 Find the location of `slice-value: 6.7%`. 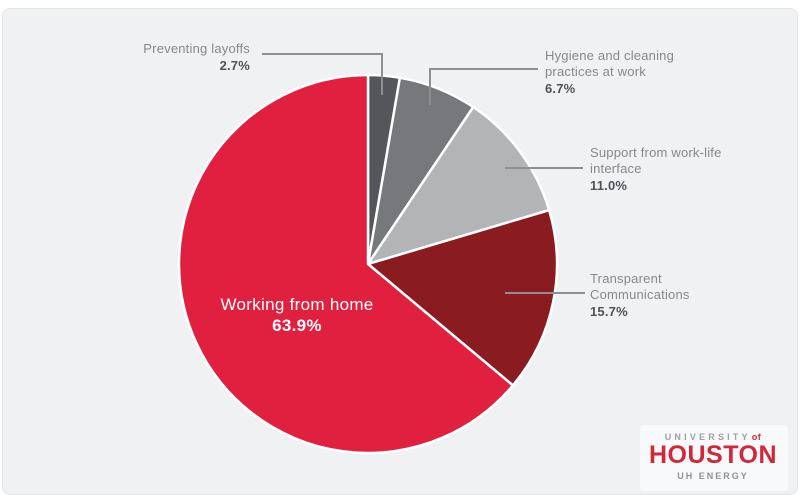

slice-value: 6.7% is located at coordinates (560, 88).